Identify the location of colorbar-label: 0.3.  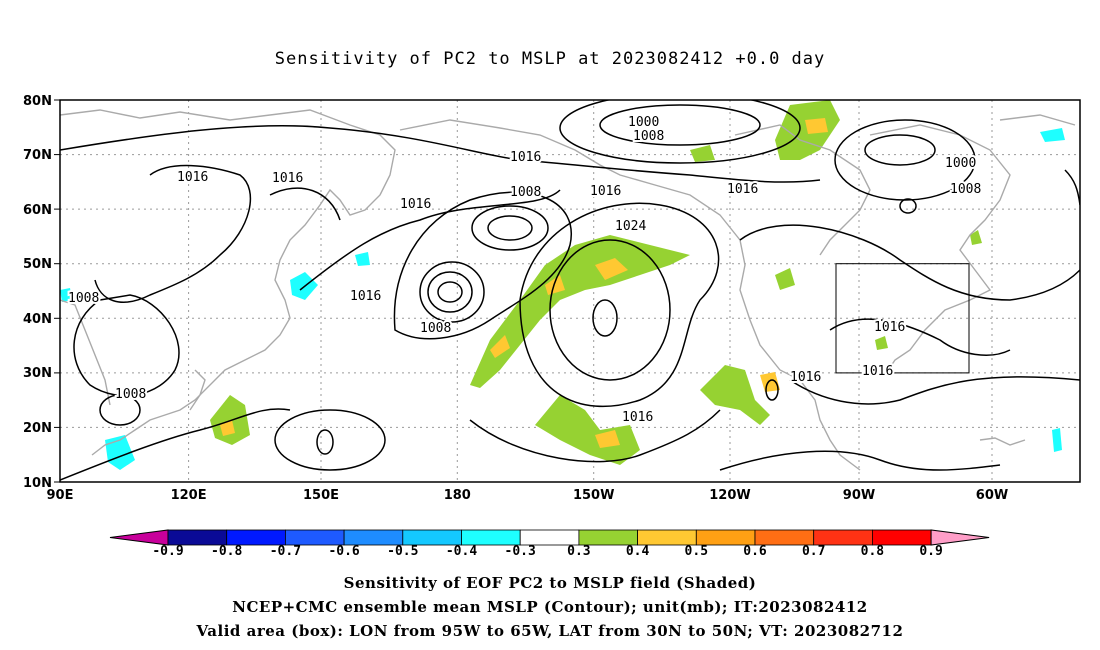
(579, 551).